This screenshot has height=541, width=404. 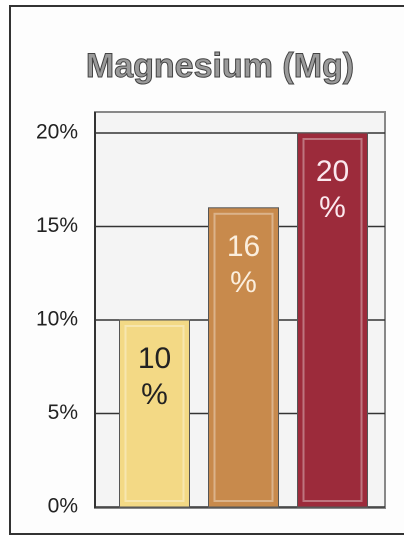 I want to click on value-label: 10%, so click(x=154, y=376).